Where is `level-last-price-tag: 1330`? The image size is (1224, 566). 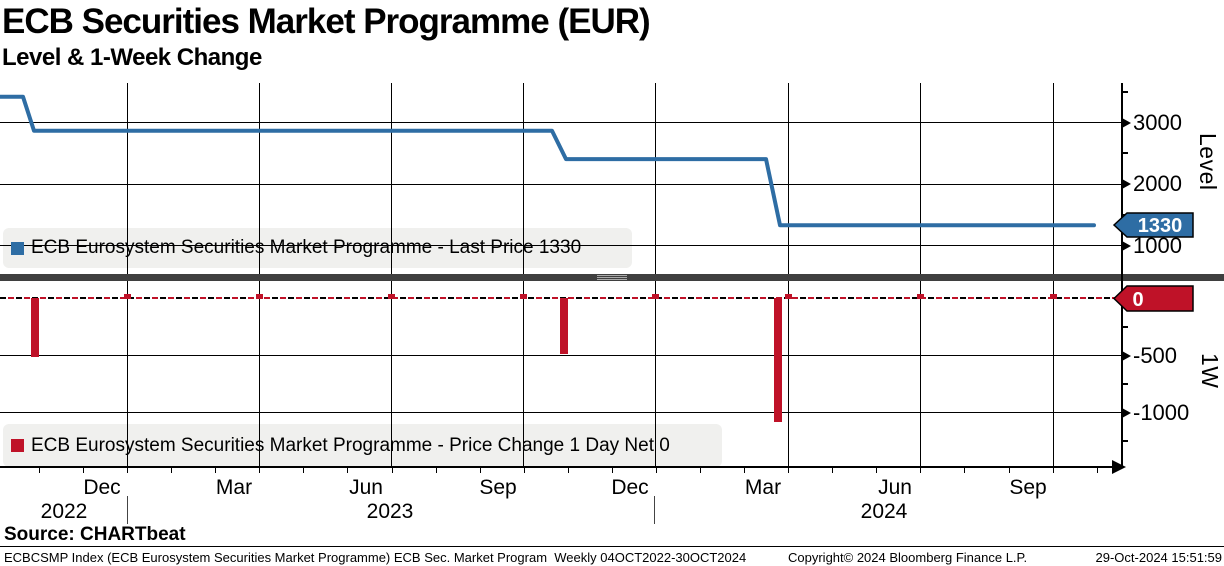 level-last-price-tag: 1330 is located at coordinates (1153, 225).